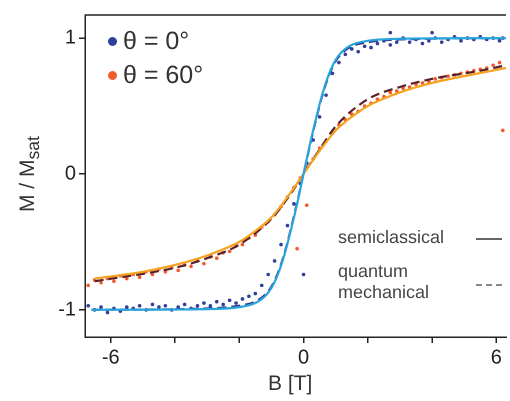 Image resolution: width=510 pixels, height=401 pixels. What do you see at coordinates (391, 237) in the screenshot?
I see `annotation: semiclassical` at bounding box center [391, 237].